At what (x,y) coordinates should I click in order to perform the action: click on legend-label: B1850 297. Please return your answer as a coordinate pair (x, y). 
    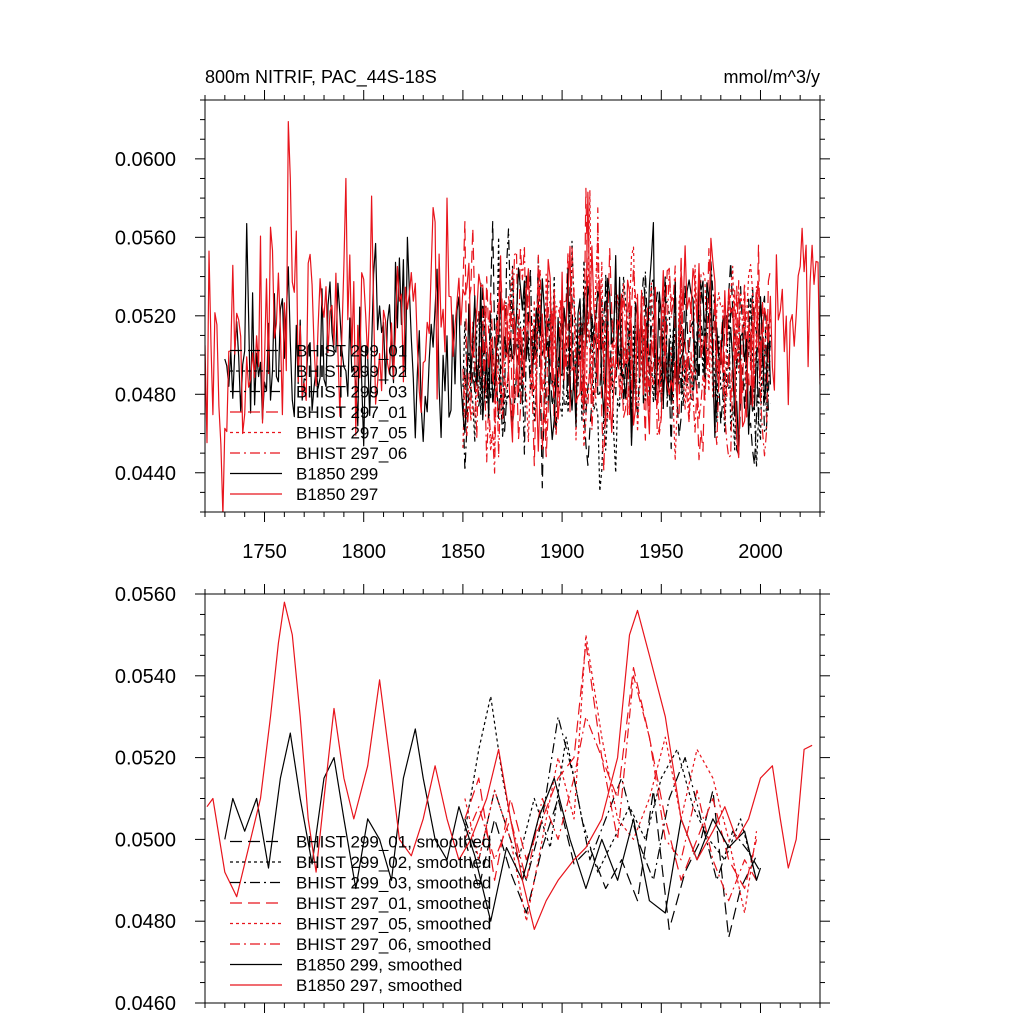
    Looking at the image, I should click on (337, 494).